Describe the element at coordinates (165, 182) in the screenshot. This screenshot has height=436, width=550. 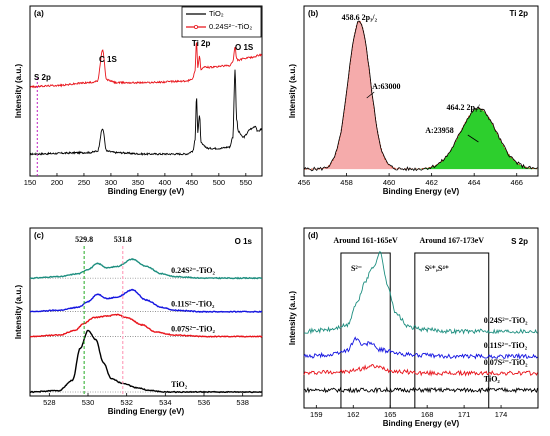
I see `x-tick-label: 400` at that location.